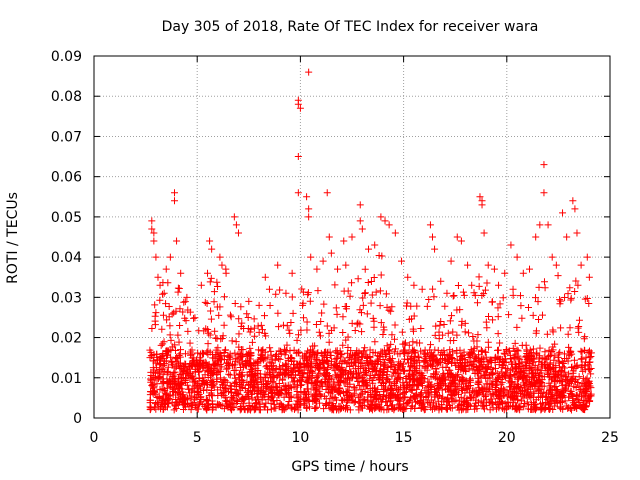 This screenshot has height=480, width=640. I want to click on x-tick-label: 25, so click(610, 438).